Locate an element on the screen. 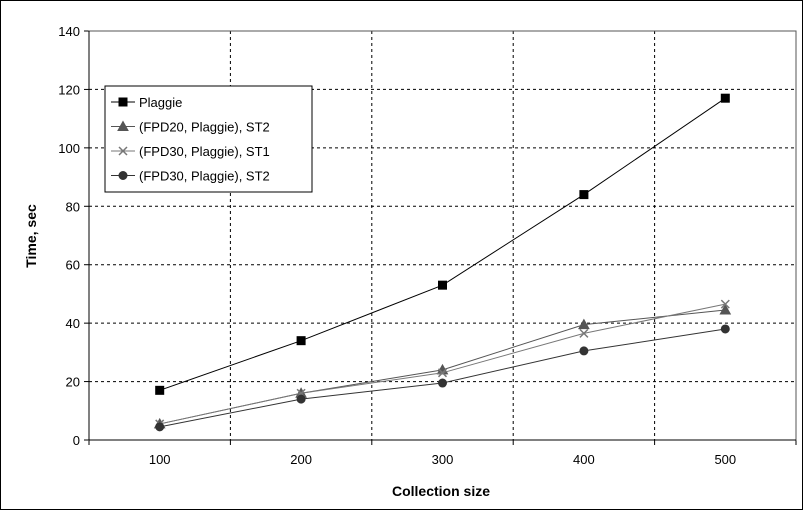  legend-marker-stroke is located at coordinates (123, 151).